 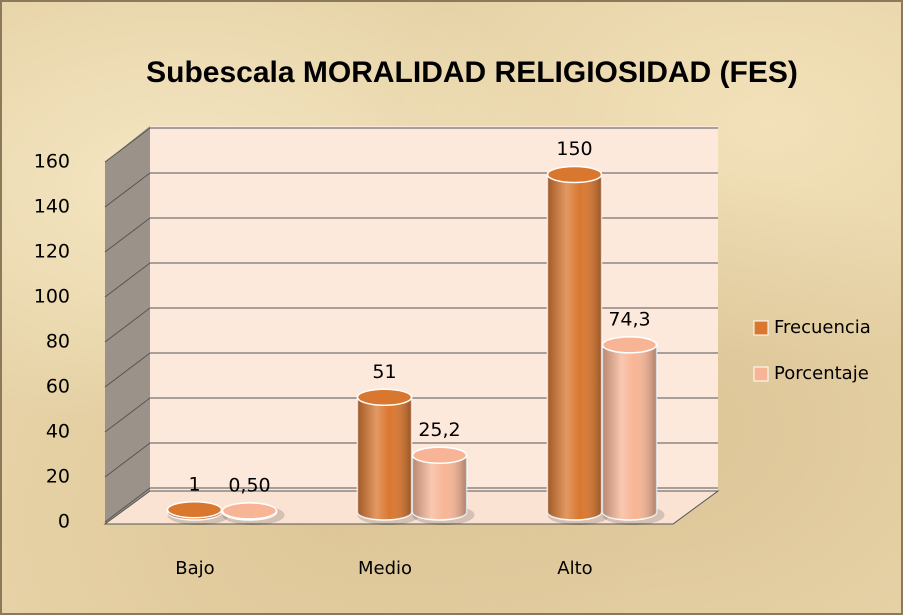 I want to click on legend-label: Frecuencia, so click(x=822, y=327).